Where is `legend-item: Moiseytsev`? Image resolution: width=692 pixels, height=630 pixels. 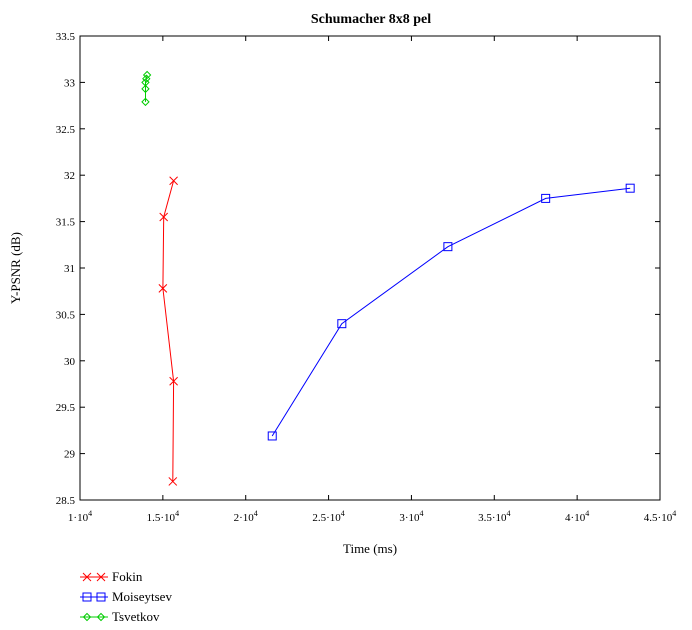
legend-item: Moiseytsev is located at coordinates (126, 596).